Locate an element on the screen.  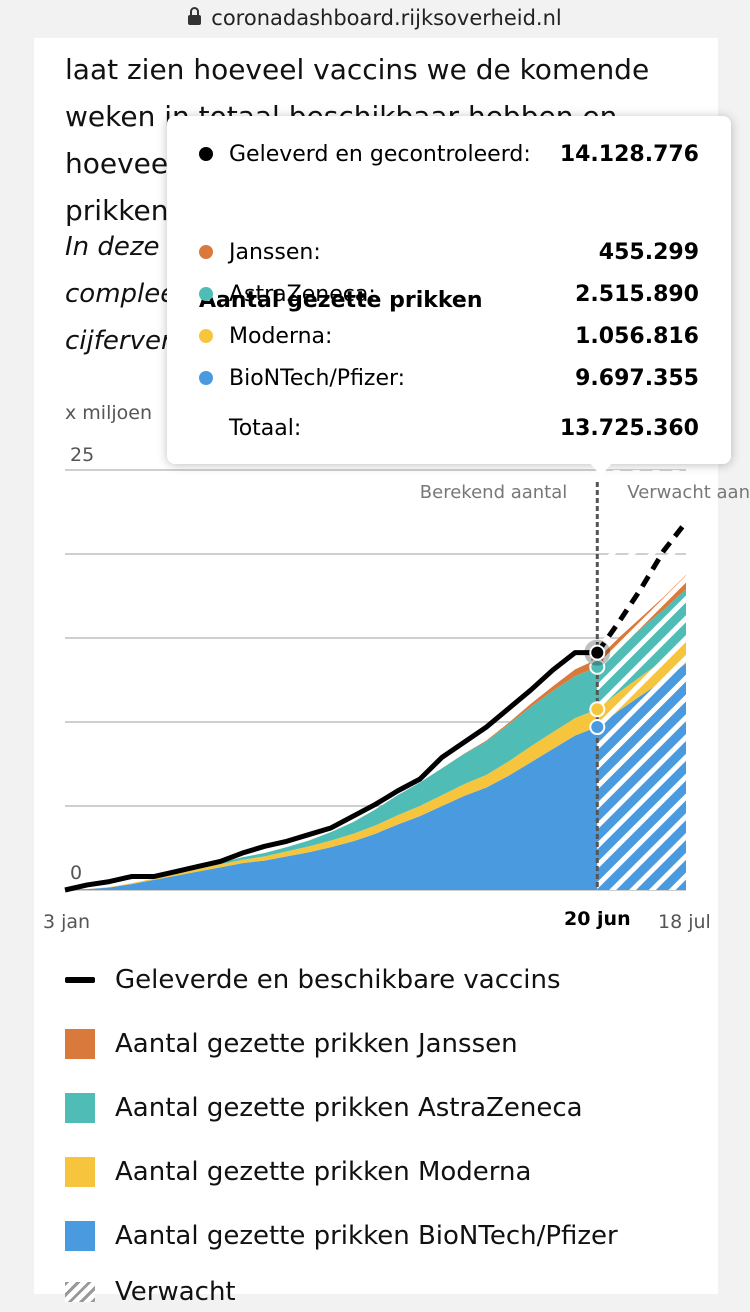
note-line-2: compleet is located at coordinates (126, 294).